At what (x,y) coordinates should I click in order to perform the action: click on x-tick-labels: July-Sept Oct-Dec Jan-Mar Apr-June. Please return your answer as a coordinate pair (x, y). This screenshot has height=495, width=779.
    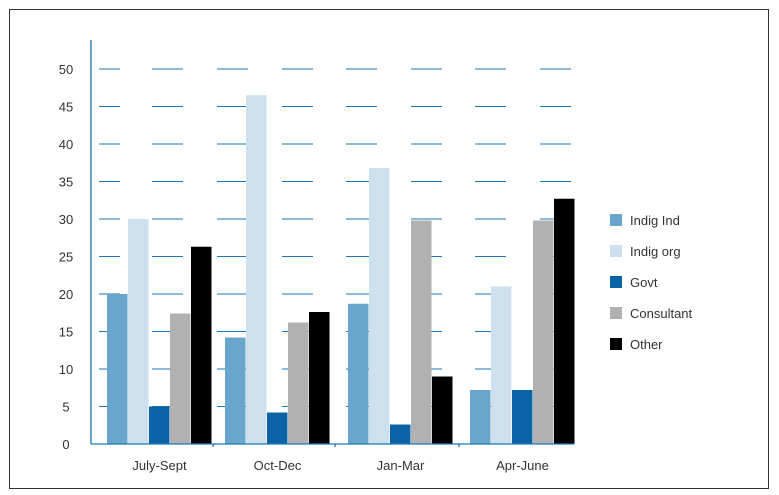
    Looking at the image, I should click on (340, 465).